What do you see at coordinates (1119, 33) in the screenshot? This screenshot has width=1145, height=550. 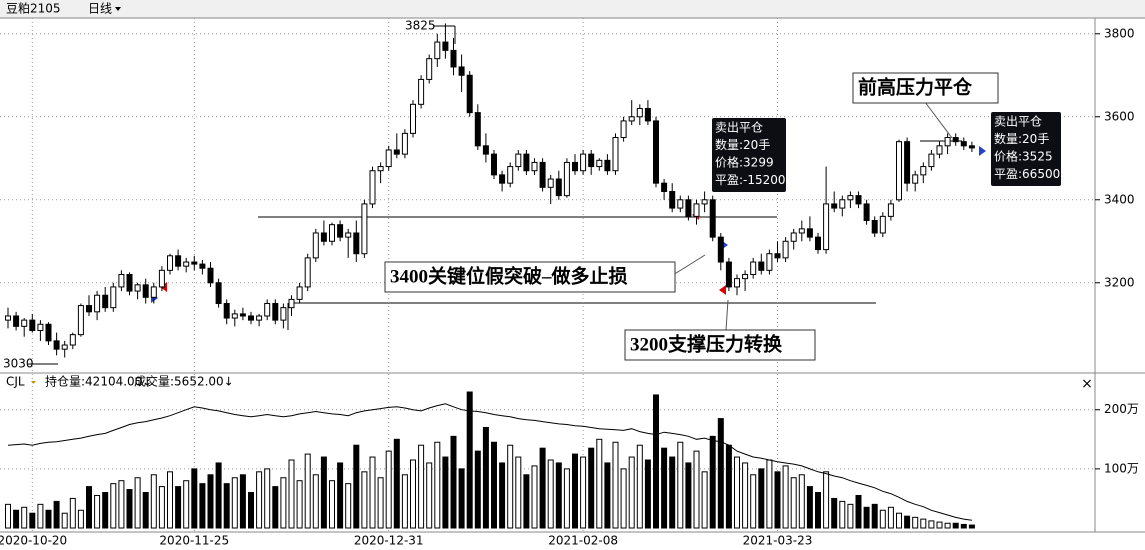 I see `y-tick-label: 3800` at bounding box center [1119, 33].